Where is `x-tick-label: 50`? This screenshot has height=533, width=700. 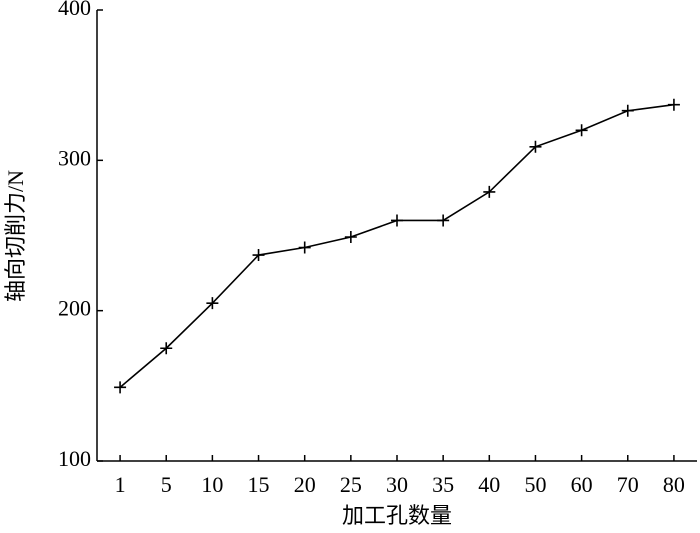
x-tick-label: 50 is located at coordinates (535, 484).